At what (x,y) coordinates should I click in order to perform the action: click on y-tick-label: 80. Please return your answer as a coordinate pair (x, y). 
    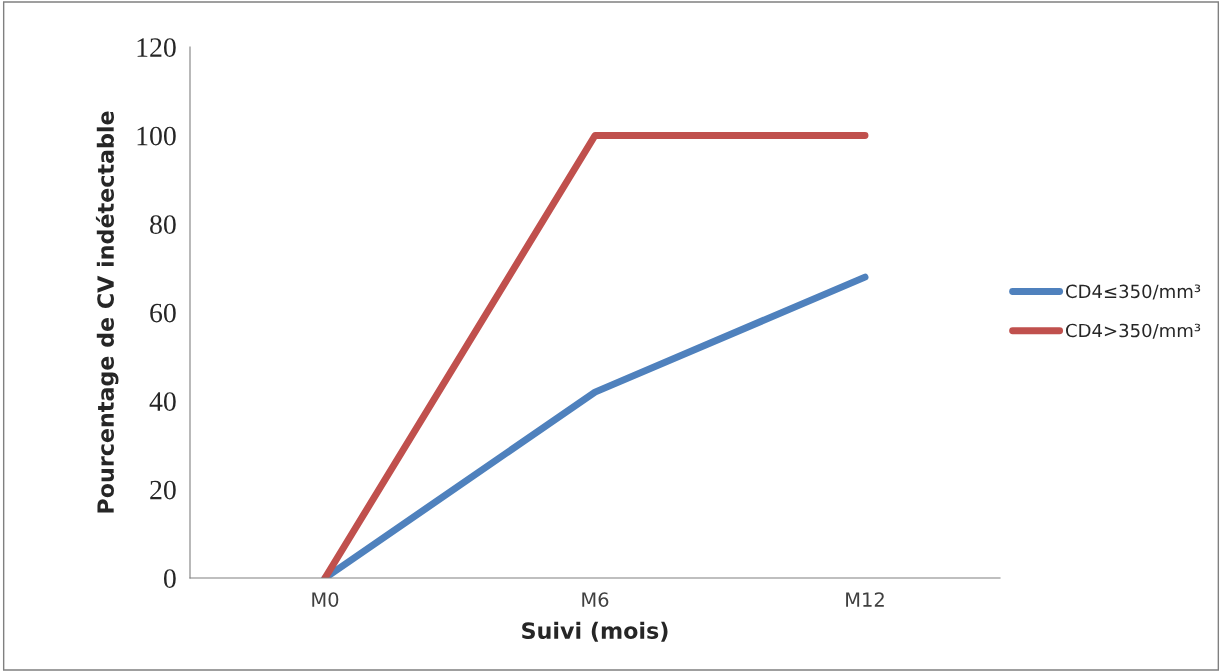
    Looking at the image, I should click on (163, 224).